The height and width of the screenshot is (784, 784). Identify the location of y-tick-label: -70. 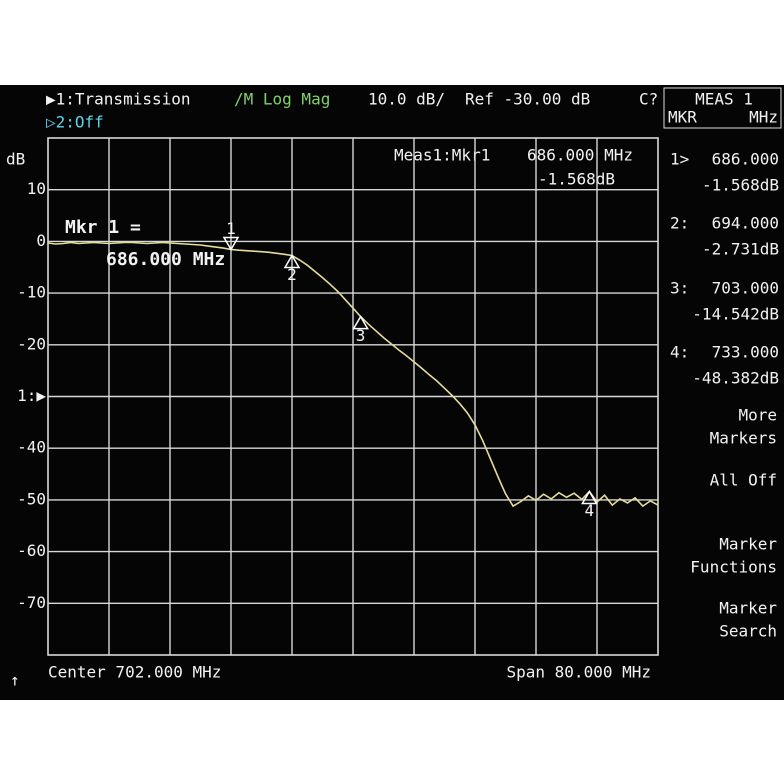
(31, 602).